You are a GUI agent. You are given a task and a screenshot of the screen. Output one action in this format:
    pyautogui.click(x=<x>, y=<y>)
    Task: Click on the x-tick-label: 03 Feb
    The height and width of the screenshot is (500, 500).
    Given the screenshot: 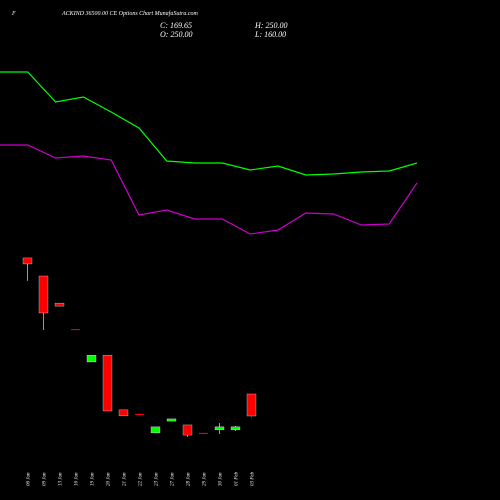 What is the action you would take?
    pyautogui.click(x=253, y=478)
    